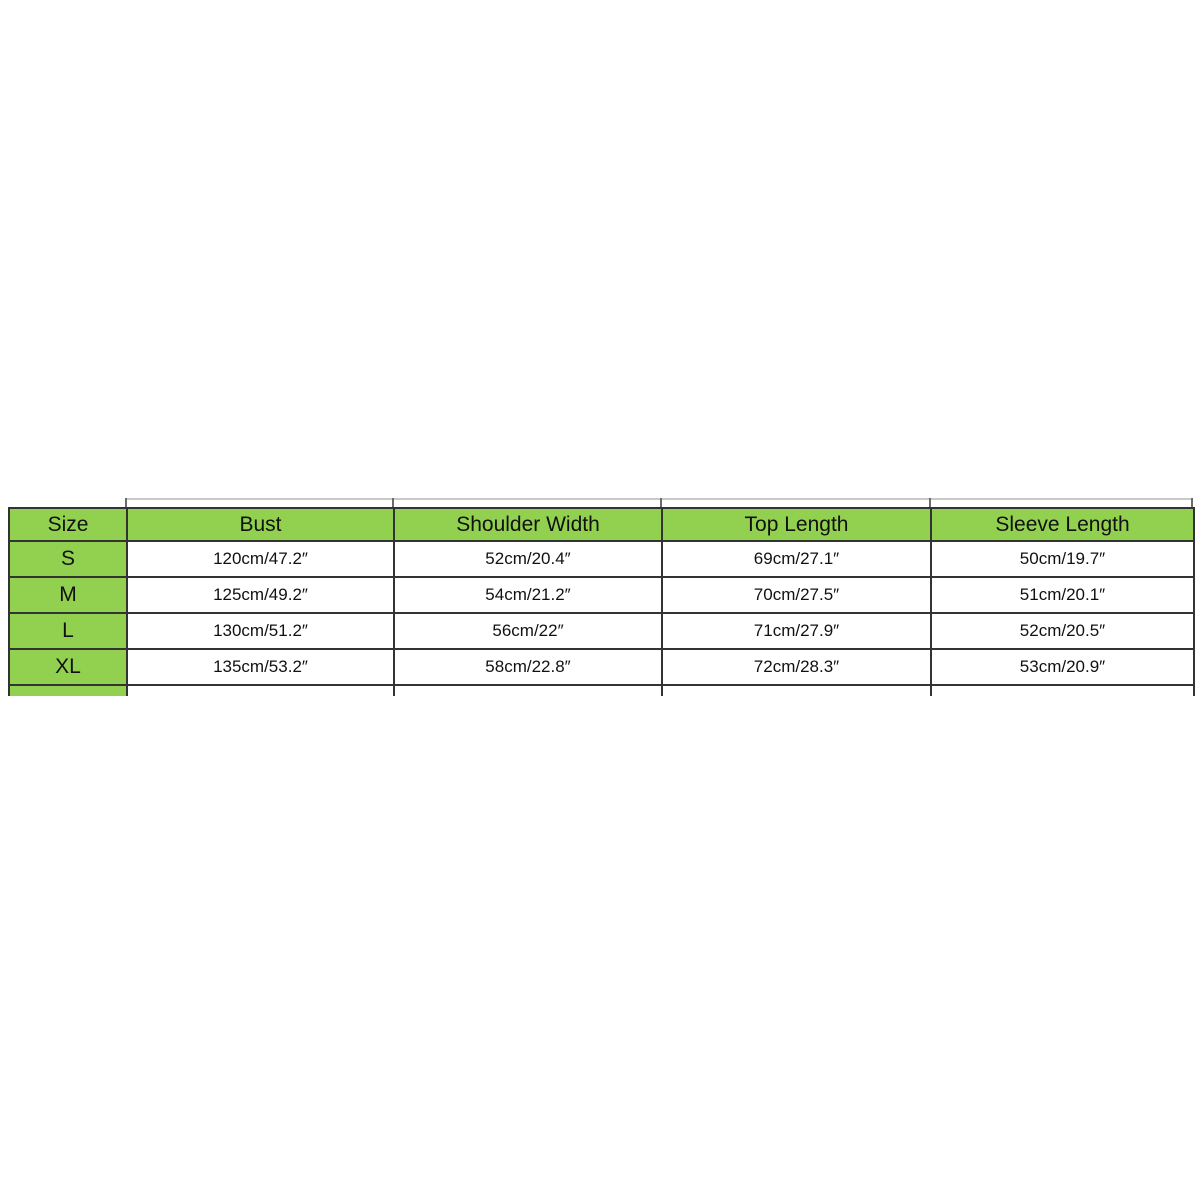  Describe the element at coordinates (796, 667) in the screenshot. I see `table-cell: 72cm/28.3″` at that location.